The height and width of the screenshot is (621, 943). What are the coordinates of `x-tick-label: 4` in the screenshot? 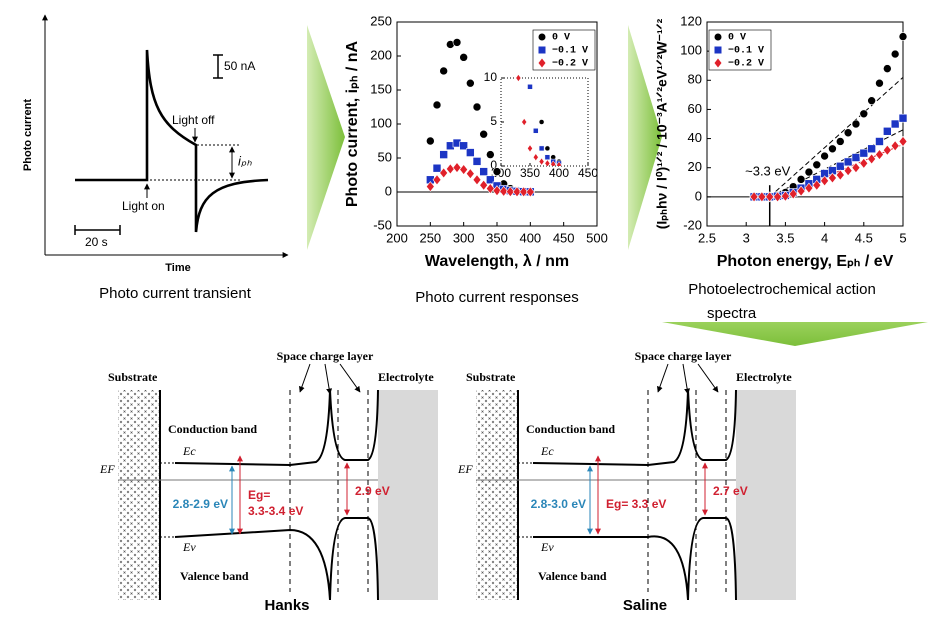 It's located at (824, 237).